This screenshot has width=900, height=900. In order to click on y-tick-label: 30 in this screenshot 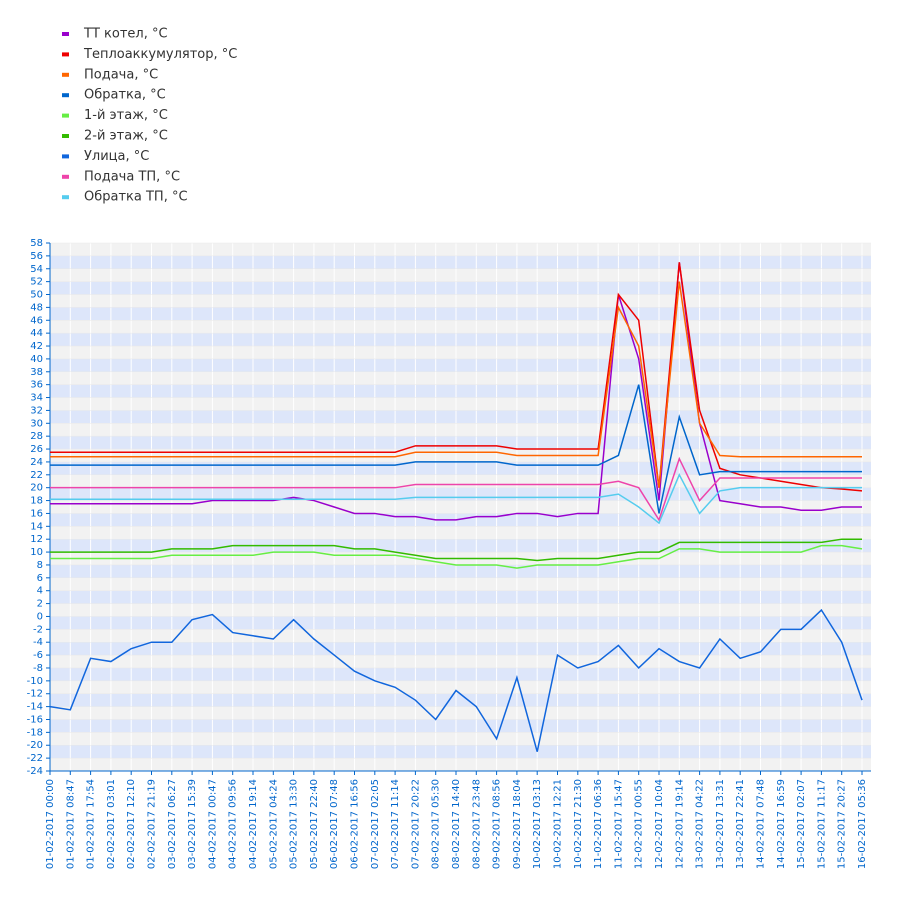, I will do `click(36, 423)`.